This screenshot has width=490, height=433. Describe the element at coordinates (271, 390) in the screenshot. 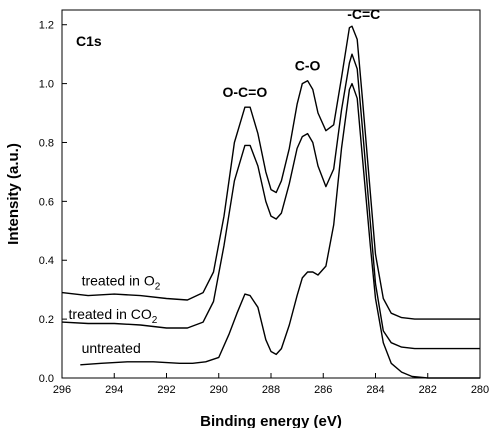

I see `x-tick-label: 288` at that location.